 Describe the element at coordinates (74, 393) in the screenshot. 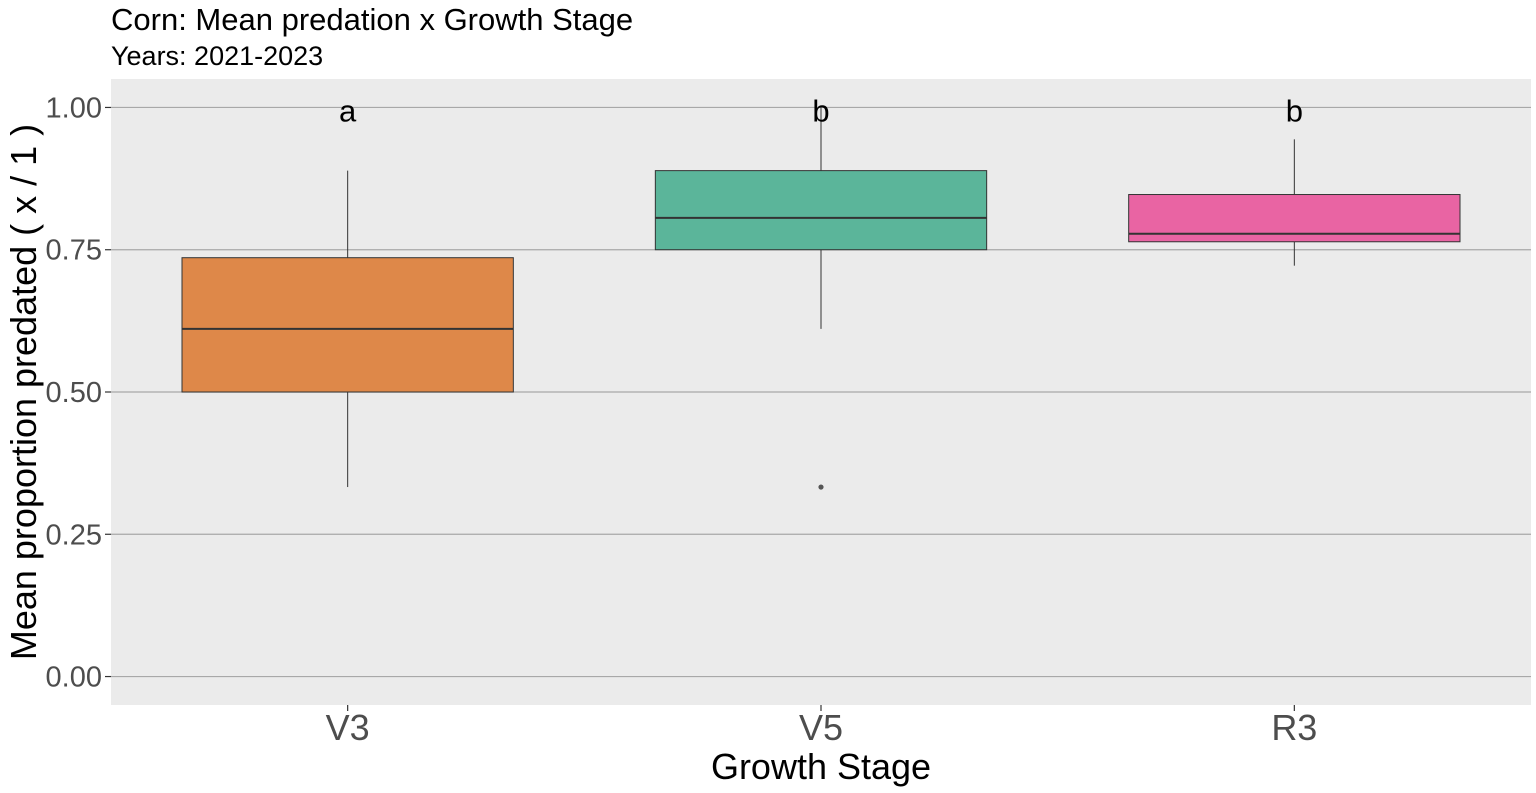

I see `y-tick-label: 0.50` at that location.